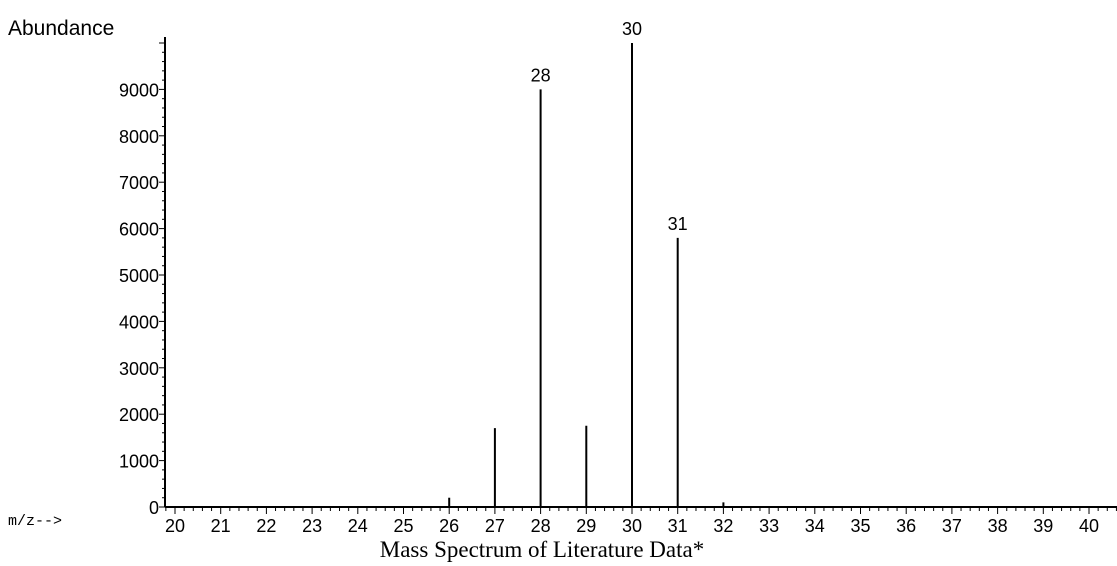 The width and height of the screenshot is (1117, 566). Describe the element at coordinates (139, 137) in the screenshot. I see `y-tick-label: 8000` at that location.